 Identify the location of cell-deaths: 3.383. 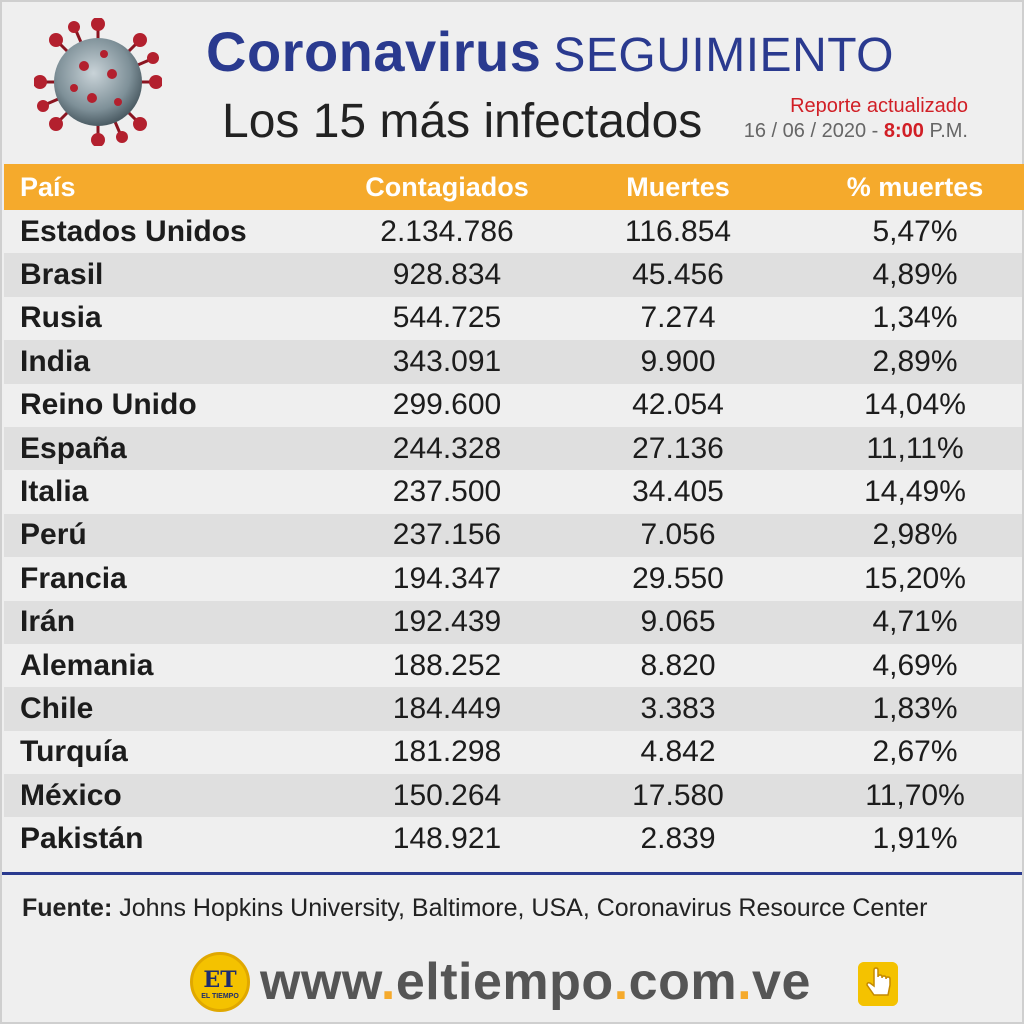
(678, 708).